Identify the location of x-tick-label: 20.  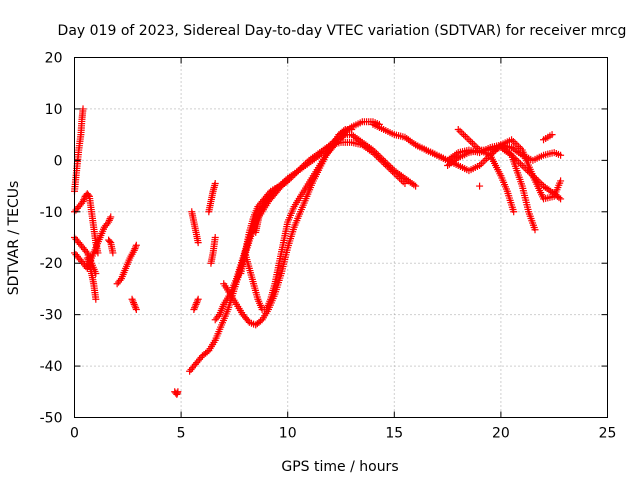
(501, 434).